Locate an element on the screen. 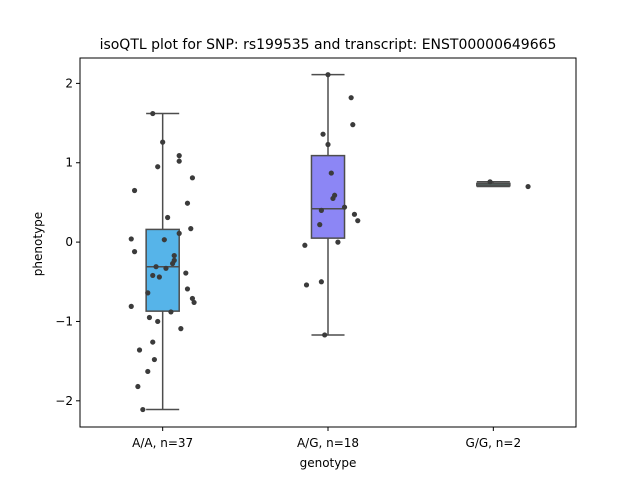 Image resolution: width=640 pixels, height=480 pixels. x-tick-label: A/A, n=37 is located at coordinates (162, 443).